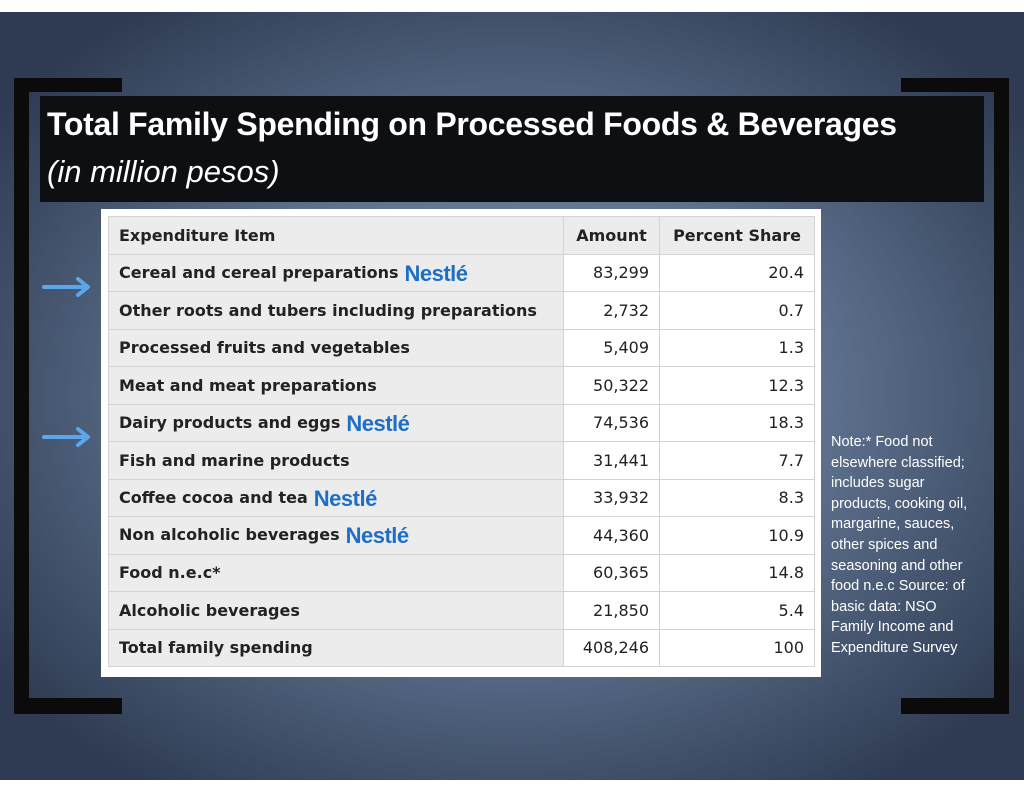 Image resolution: width=1024 pixels, height=792 pixels. Describe the element at coordinates (611, 235) in the screenshot. I see `header-amount: Amount` at that location.